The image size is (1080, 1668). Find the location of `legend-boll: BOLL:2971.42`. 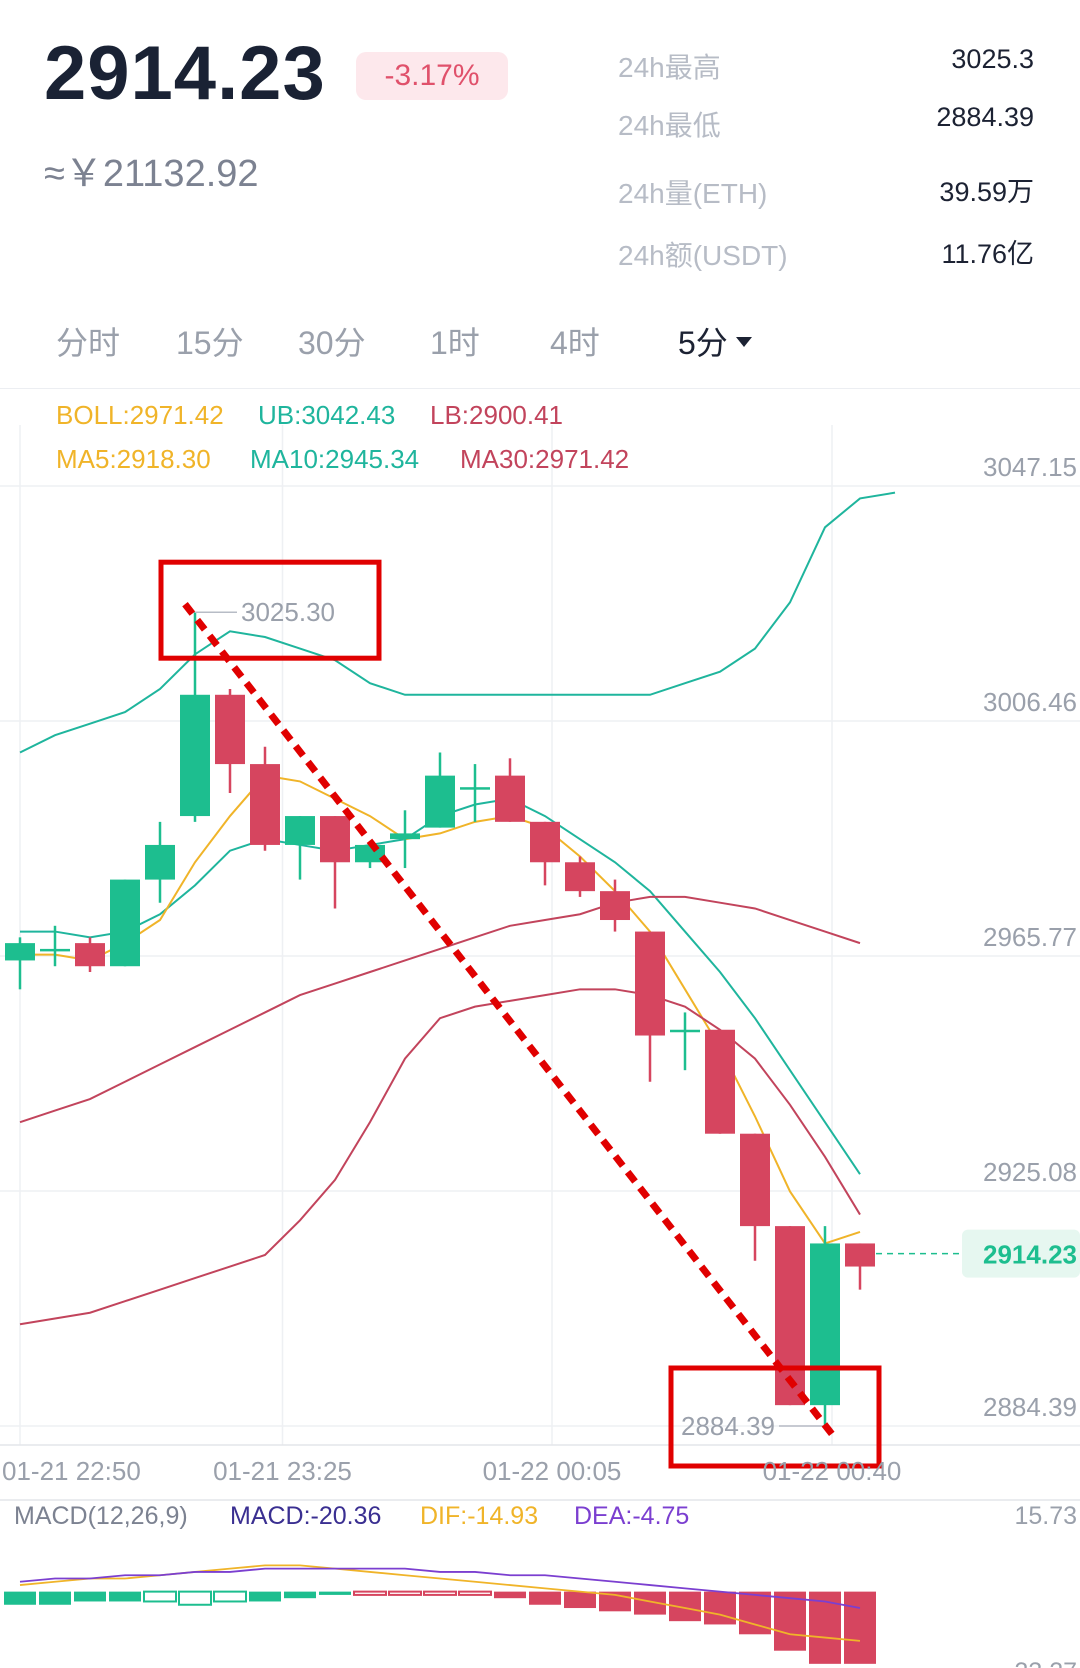

legend-boll: BOLL:2971.42 is located at coordinates (140, 415).